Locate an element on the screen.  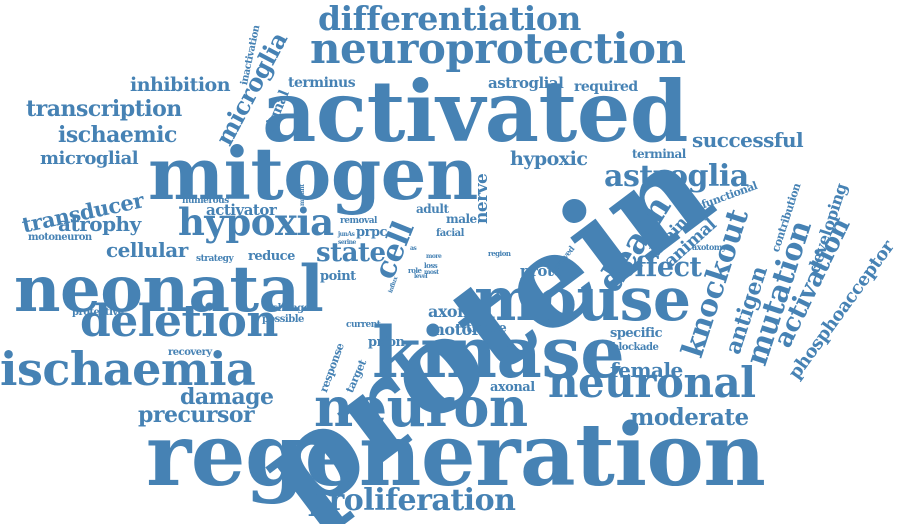
word-astroglia: astroglia is located at coordinates (676, 176).